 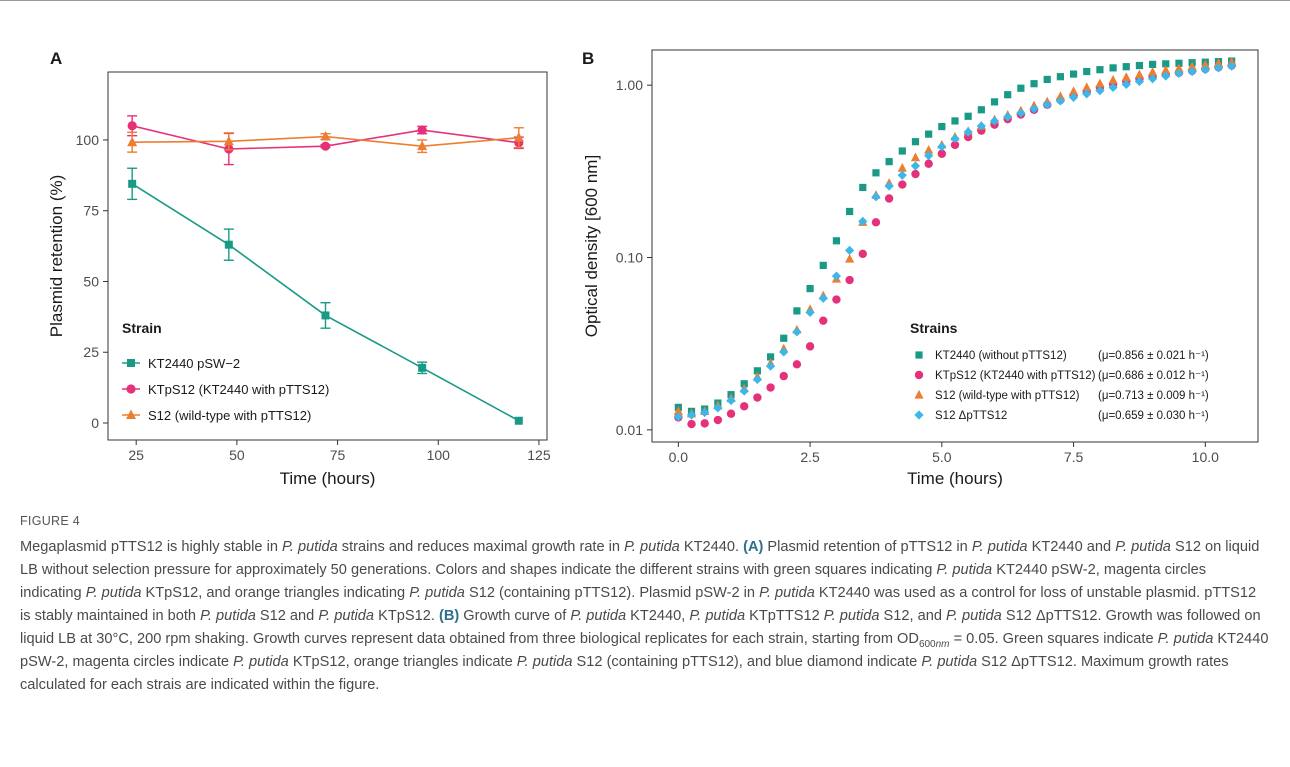 What do you see at coordinates (56, 256) in the screenshot?
I see `y-axis-title: Plasmid retention (%)` at bounding box center [56, 256].